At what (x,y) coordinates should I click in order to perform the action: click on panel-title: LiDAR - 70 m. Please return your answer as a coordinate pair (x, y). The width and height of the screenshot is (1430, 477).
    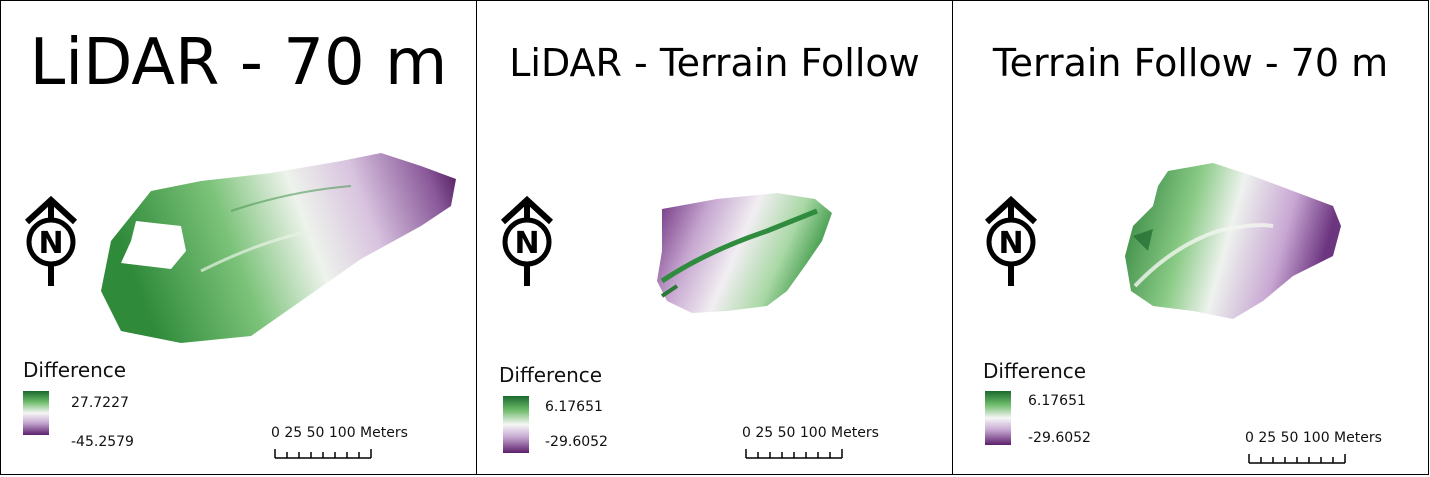
    Looking at the image, I should click on (238, 63).